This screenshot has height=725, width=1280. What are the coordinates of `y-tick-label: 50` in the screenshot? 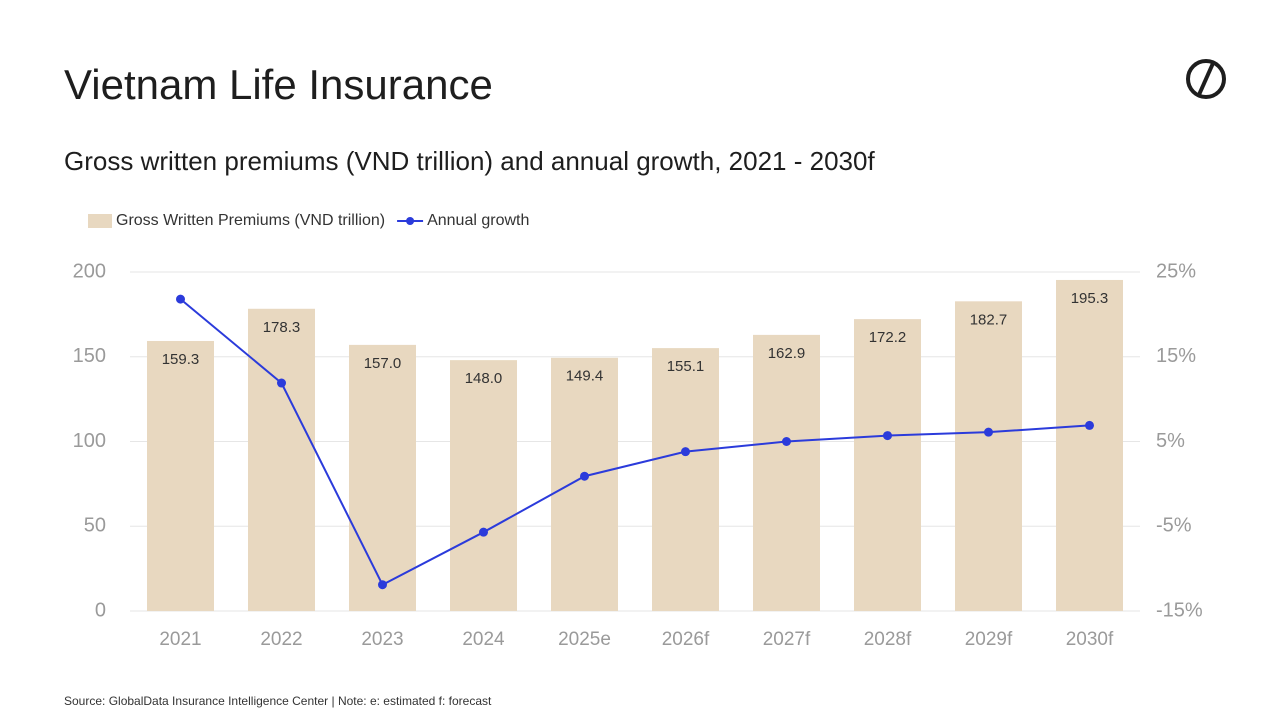 It's located at (95, 526).